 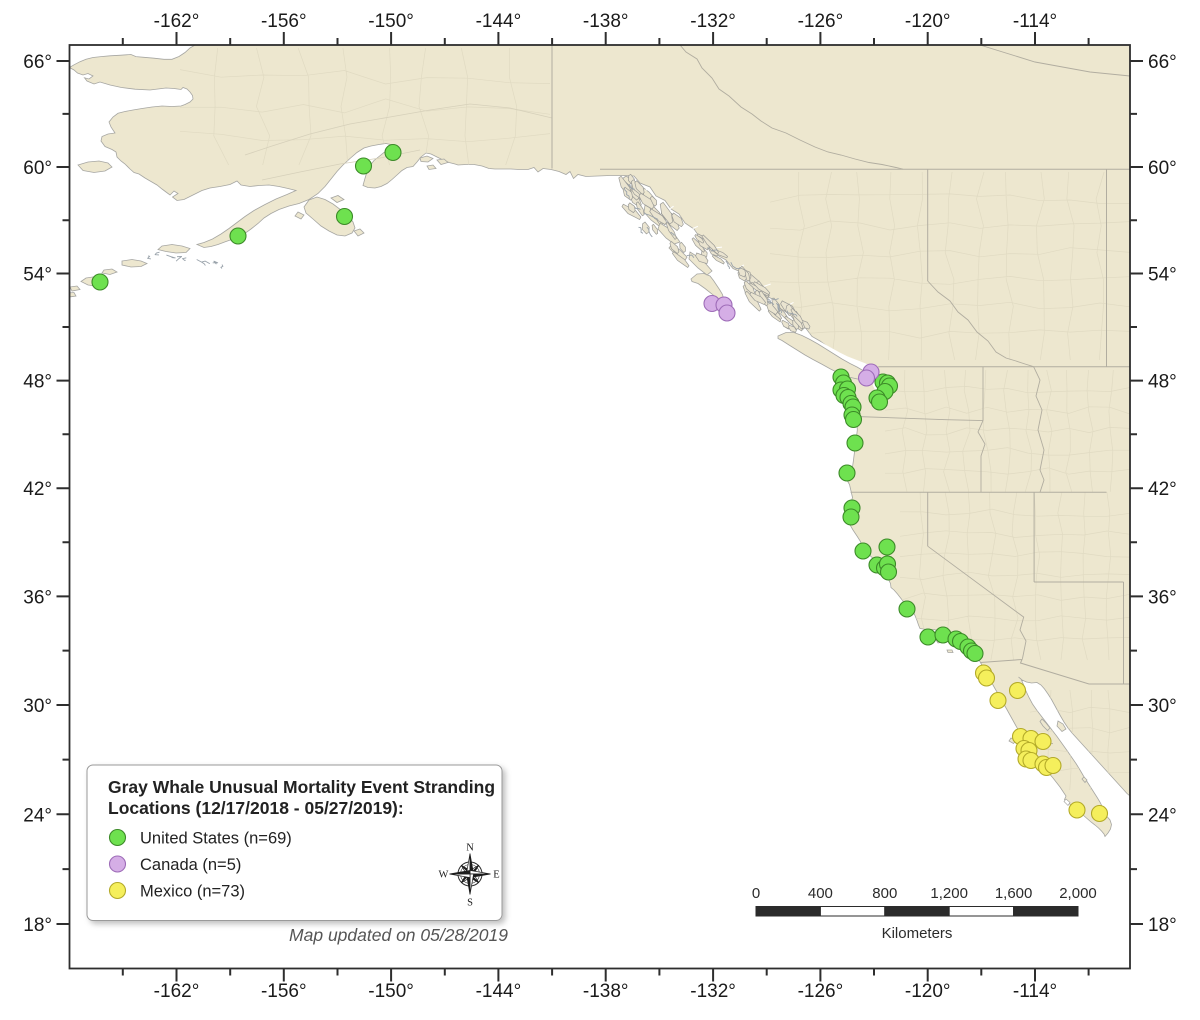 I want to click on svg-text: 1,200, so click(x=949, y=893).